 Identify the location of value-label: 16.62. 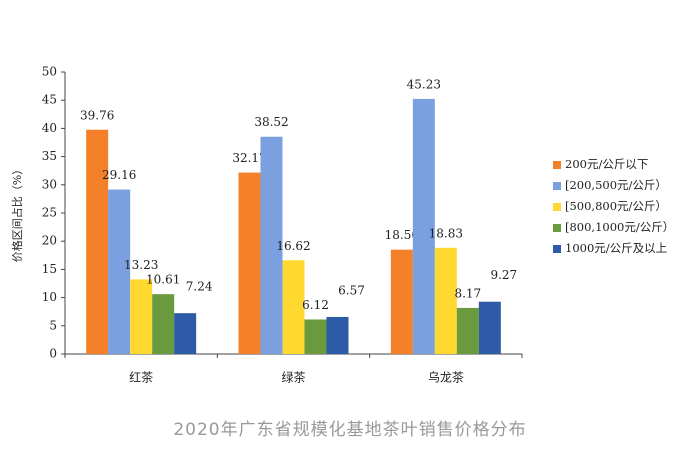
(293, 246).